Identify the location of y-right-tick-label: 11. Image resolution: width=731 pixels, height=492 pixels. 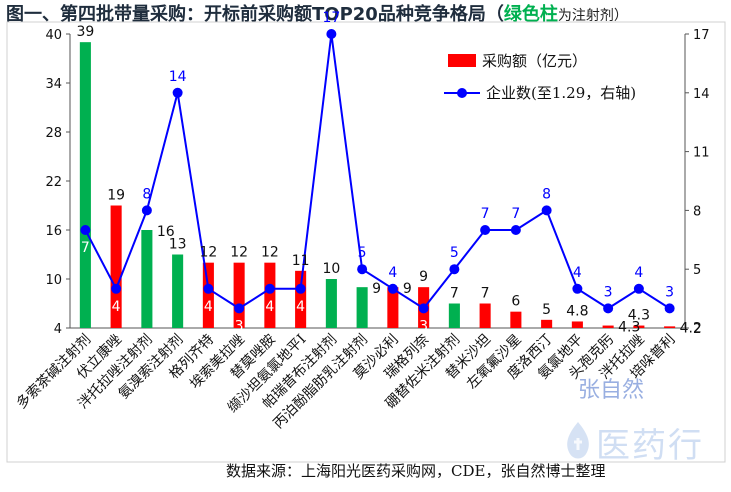
(701, 153).